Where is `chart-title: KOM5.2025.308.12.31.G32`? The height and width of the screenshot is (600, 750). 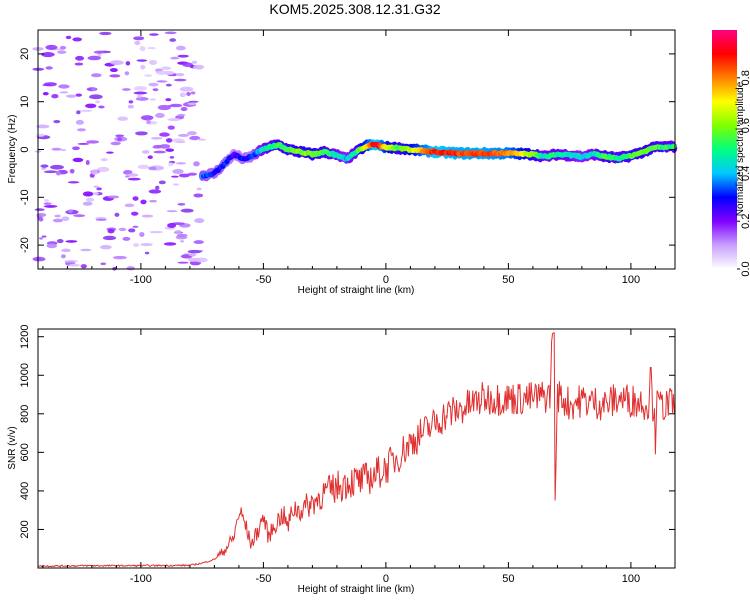 chart-title: KOM5.2025.308.12.31.G32 is located at coordinates (354, 9).